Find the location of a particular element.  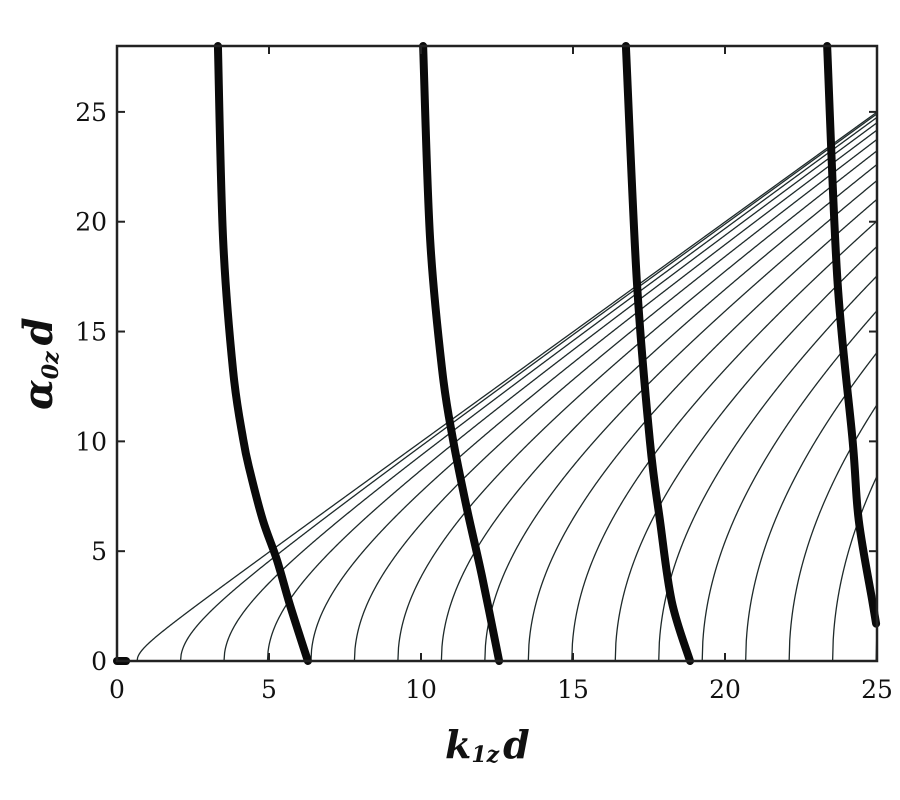

y-tick-label: 15 is located at coordinates (91, 332).